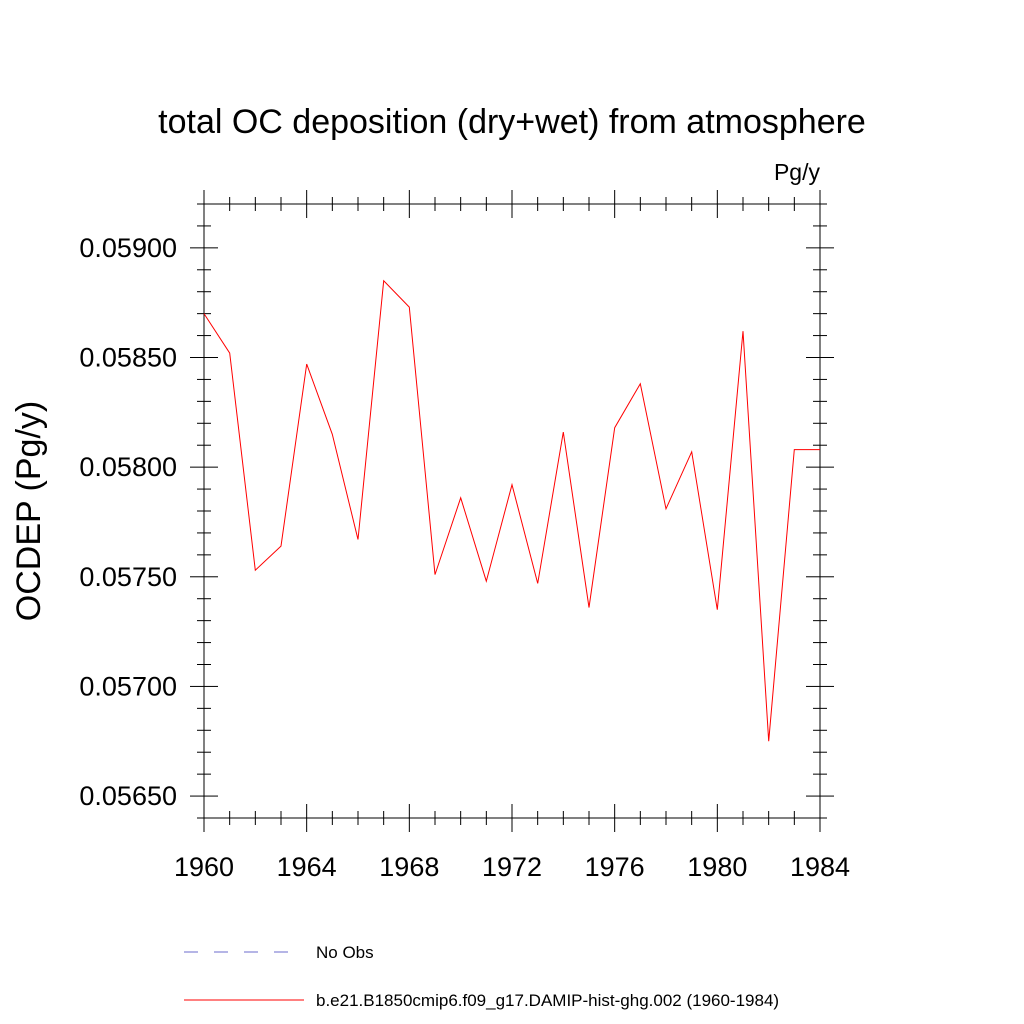  What do you see at coordinates (820, 867) in the screenshot?
I see `x-tick-label: 1984` at bounding box center [820, 867].